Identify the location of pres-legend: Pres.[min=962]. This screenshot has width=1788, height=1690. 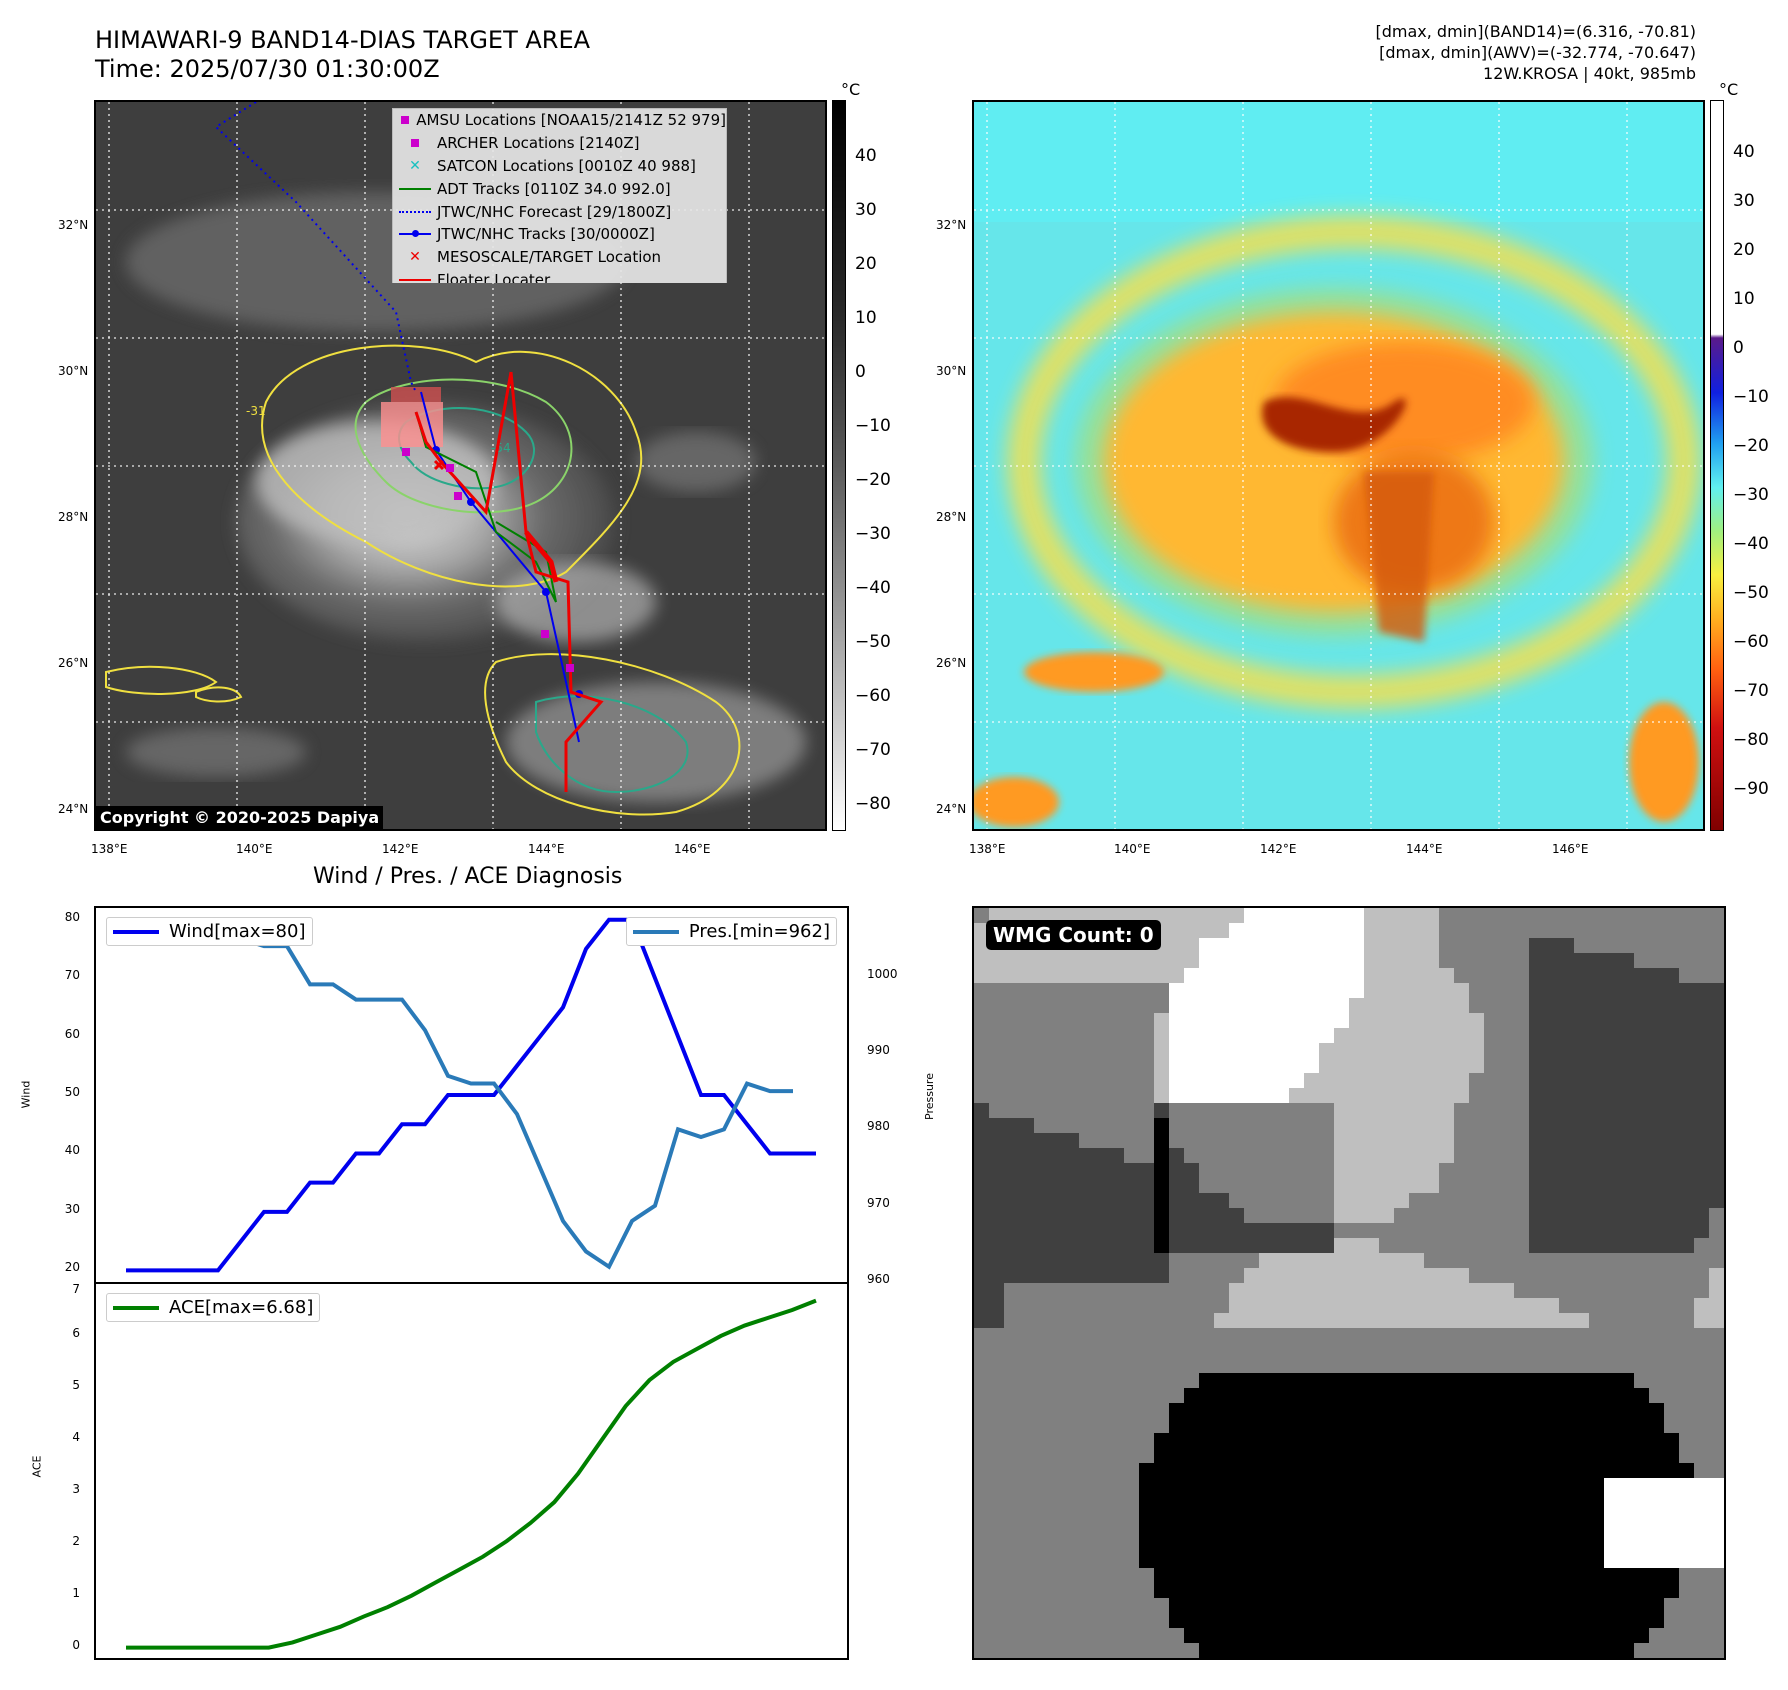
(731, 931).